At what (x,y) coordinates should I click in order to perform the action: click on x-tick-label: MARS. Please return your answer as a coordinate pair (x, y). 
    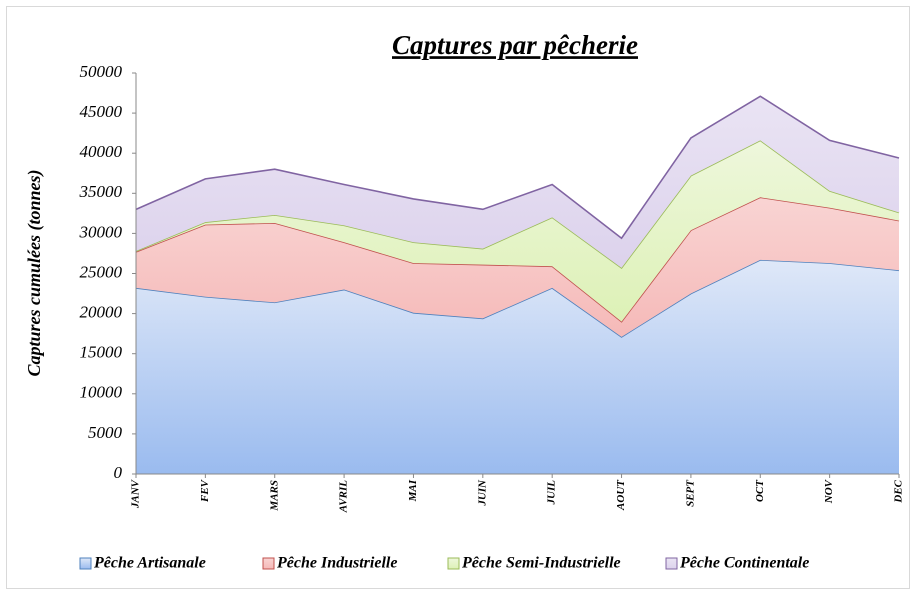
    Looking at the image, I should click on (274, 496).